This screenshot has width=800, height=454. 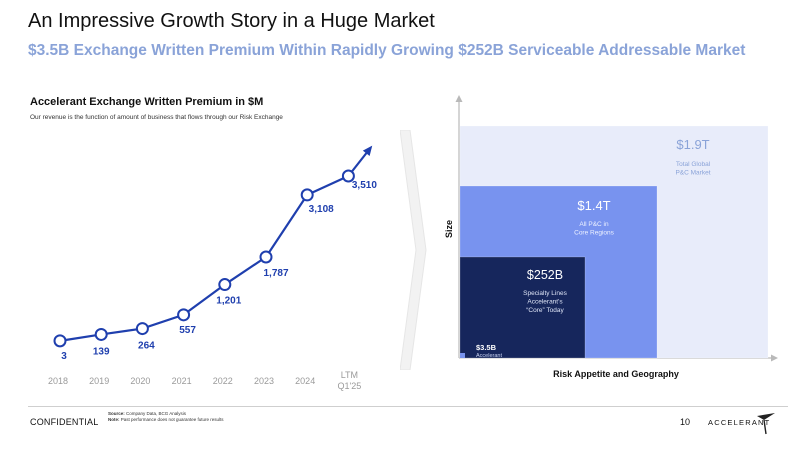 I want to click on x-tick-label: 2018, so click(x=58, y=381).